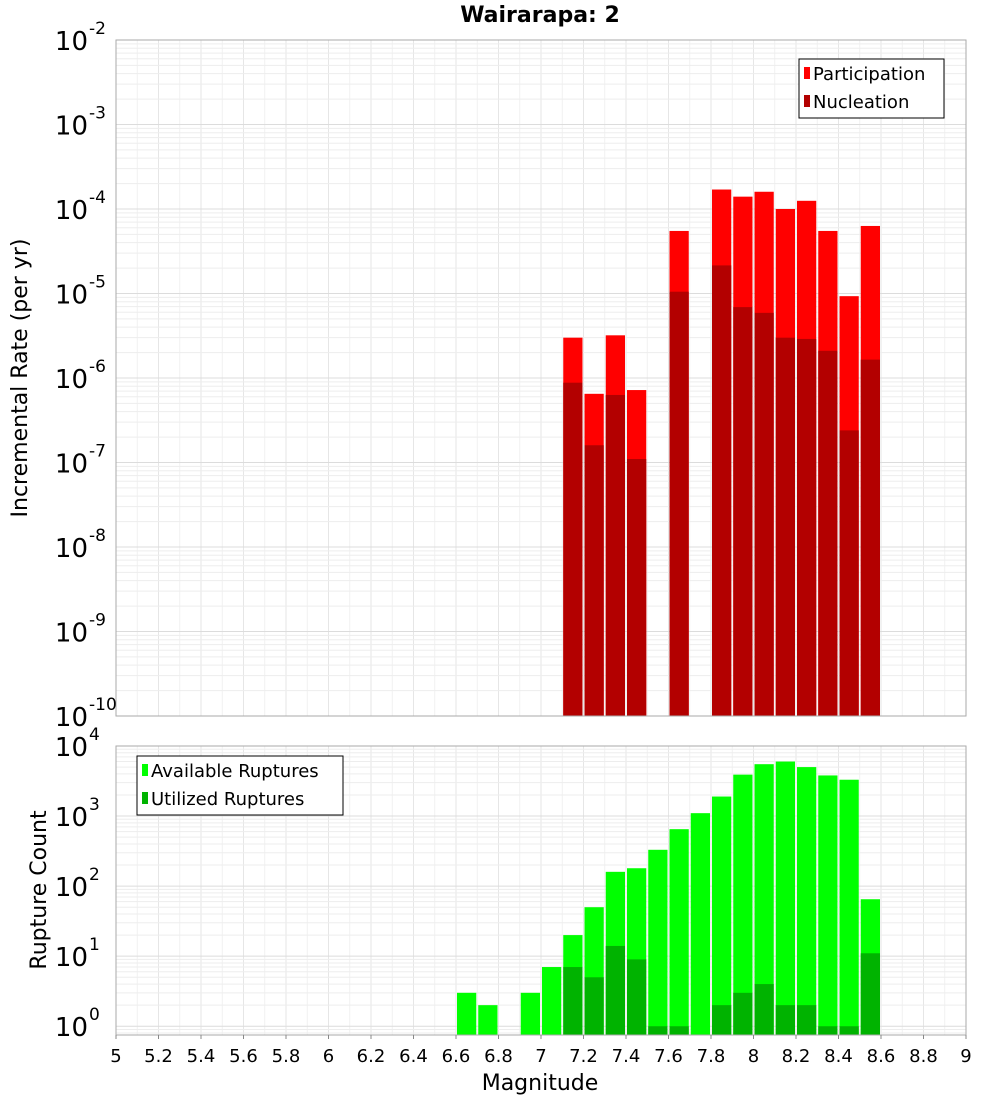 This screenshot has height=1100, width=1000. I want to click on top-legend-label: Nucleation, so click(861, 102).